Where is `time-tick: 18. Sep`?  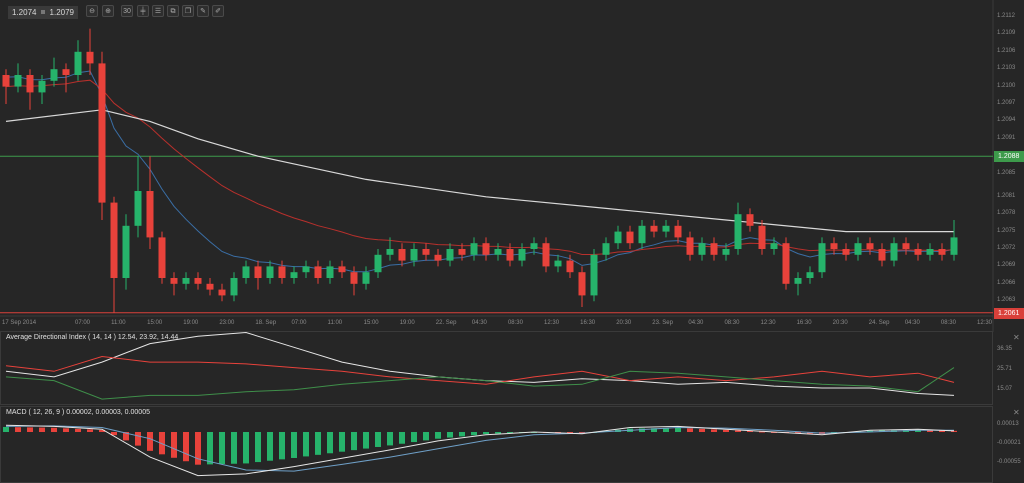
time-tick: 18. Sep is located at coordinates (266, 323).